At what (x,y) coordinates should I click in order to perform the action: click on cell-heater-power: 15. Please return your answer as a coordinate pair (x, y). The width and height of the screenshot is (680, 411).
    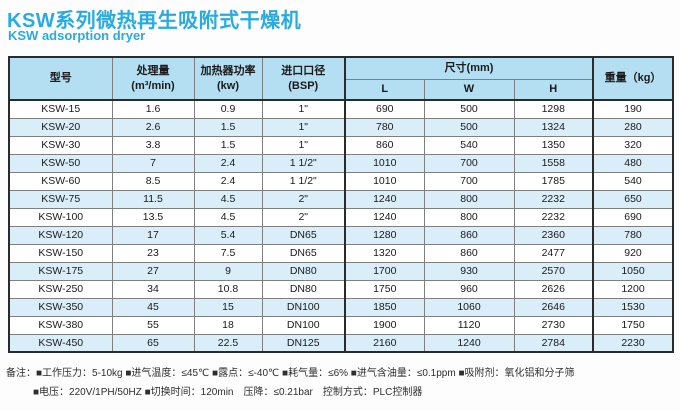
    Looking at the image, I should click on (228, 307).